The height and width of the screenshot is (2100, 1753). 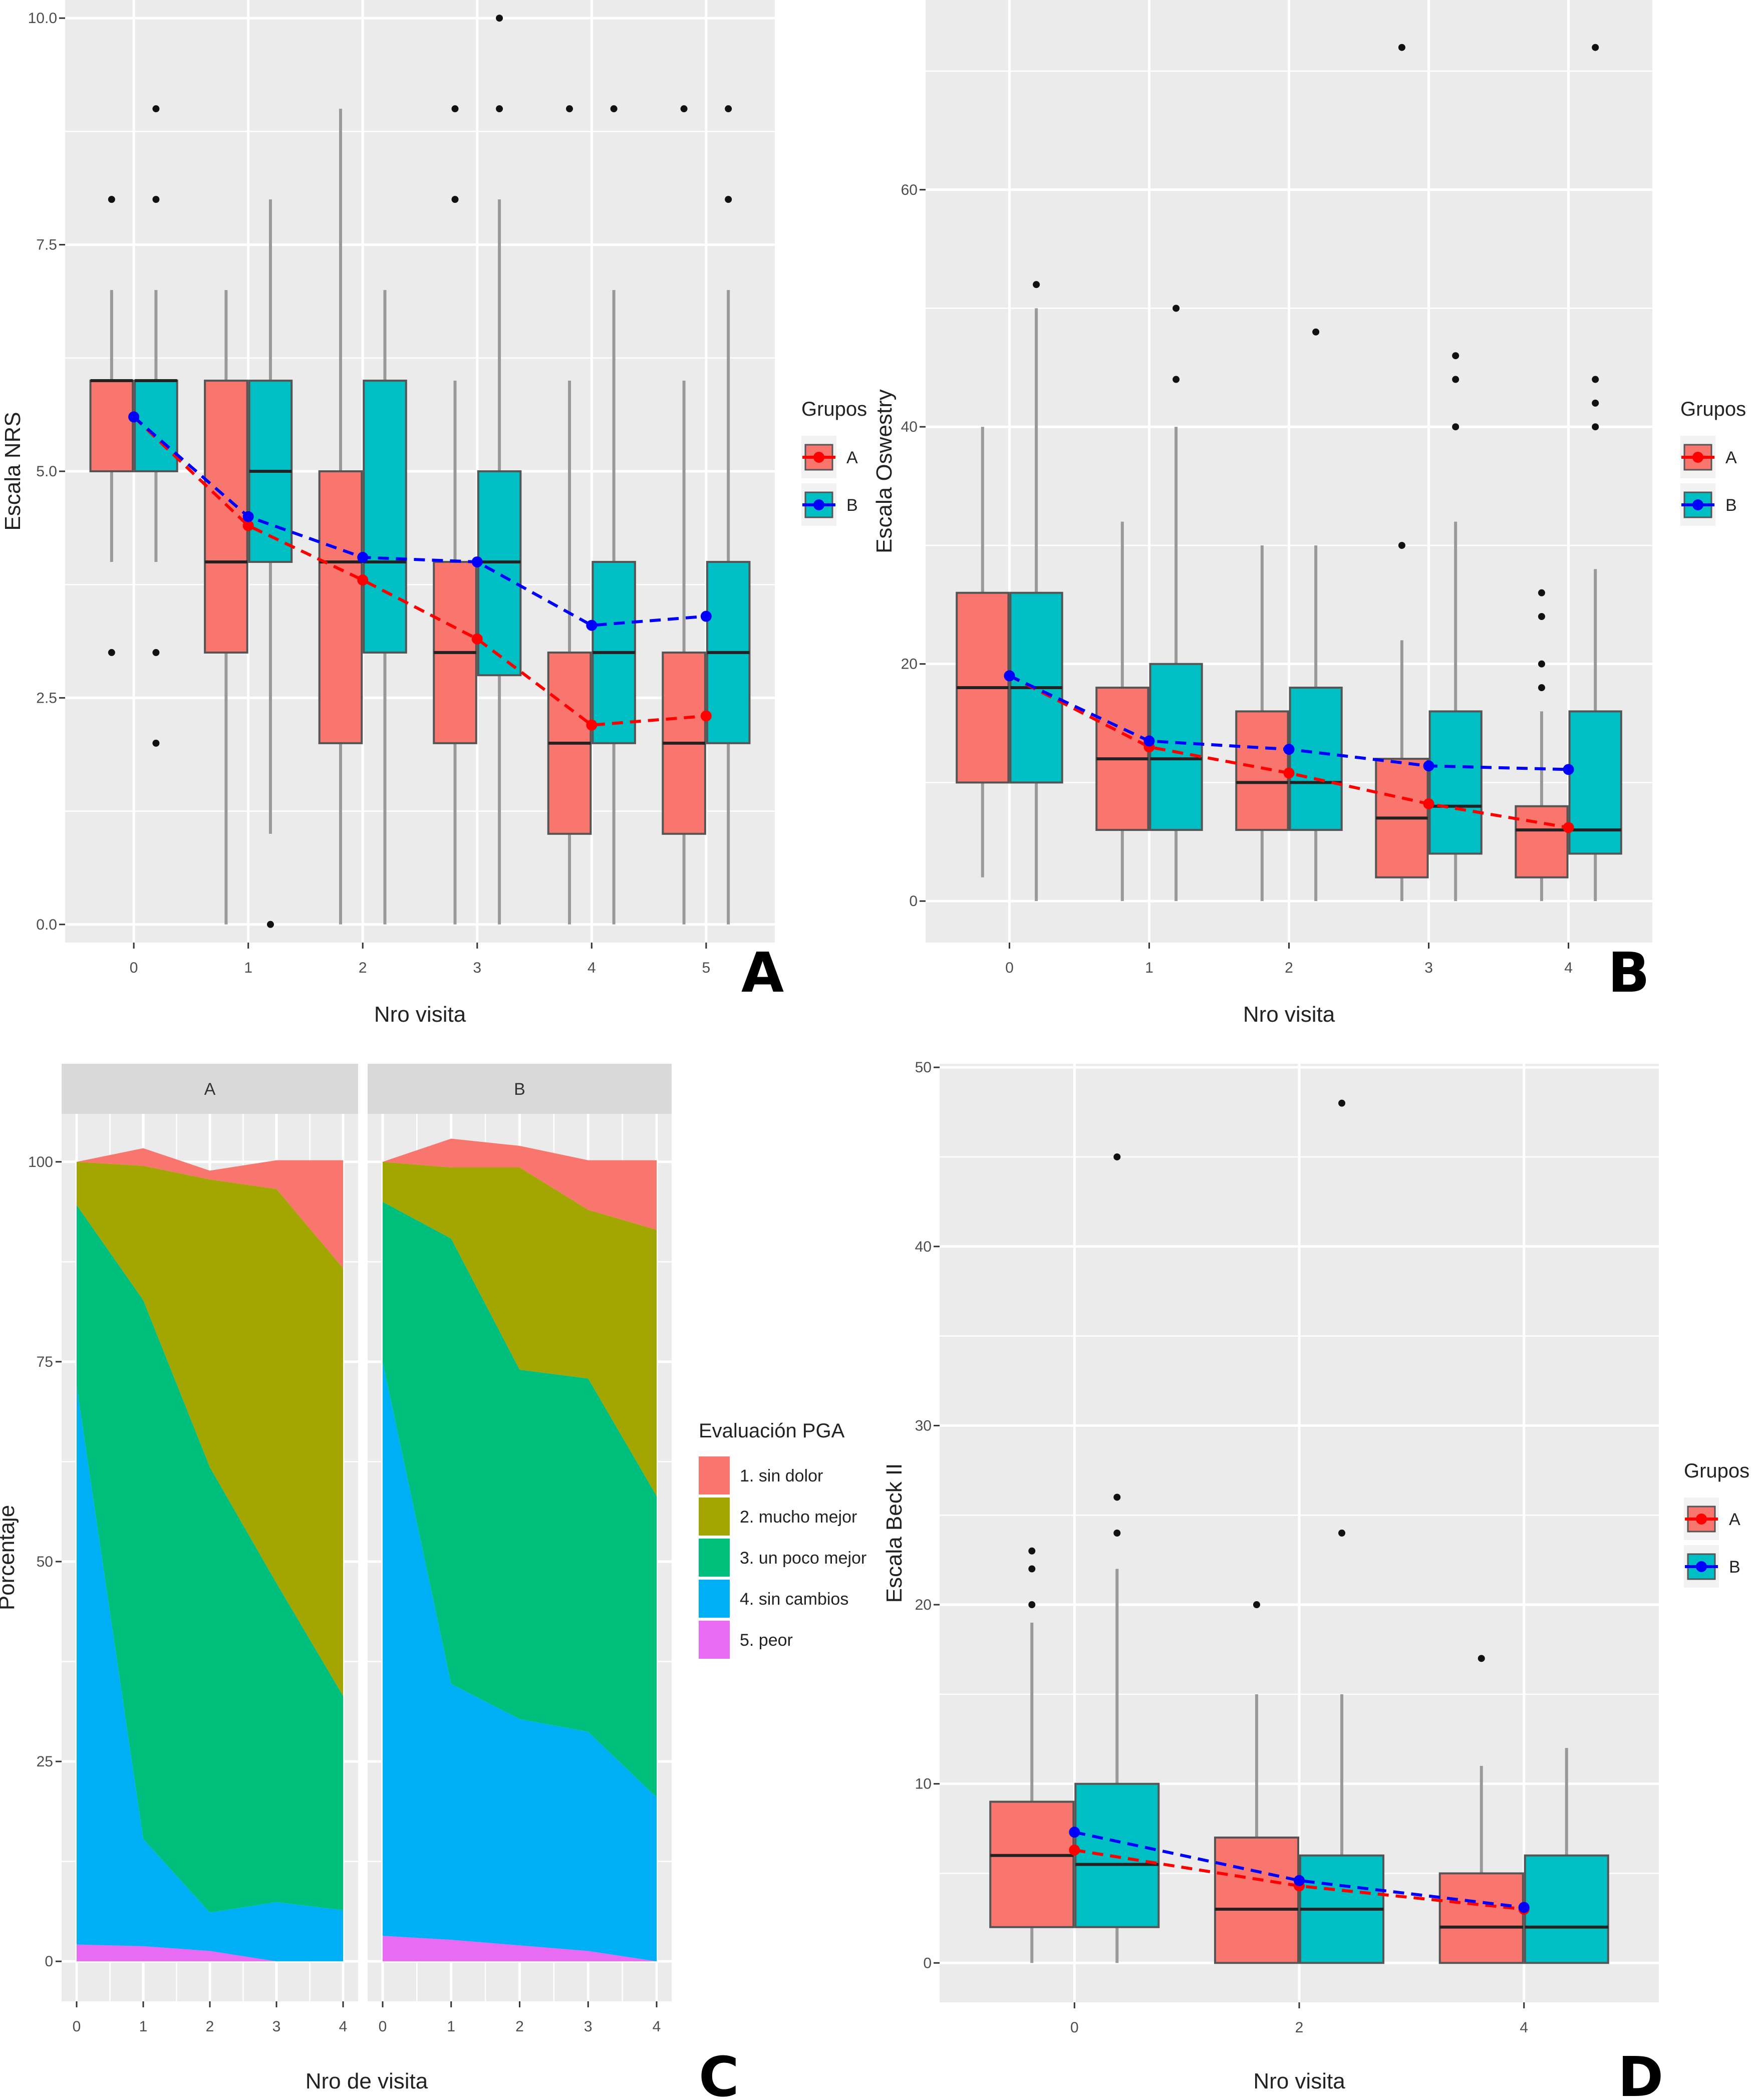 What do you see at coordinates (520, 1184) in the screenshot?
I see `area-sin-dolor` at bounding box center [520, 1184].